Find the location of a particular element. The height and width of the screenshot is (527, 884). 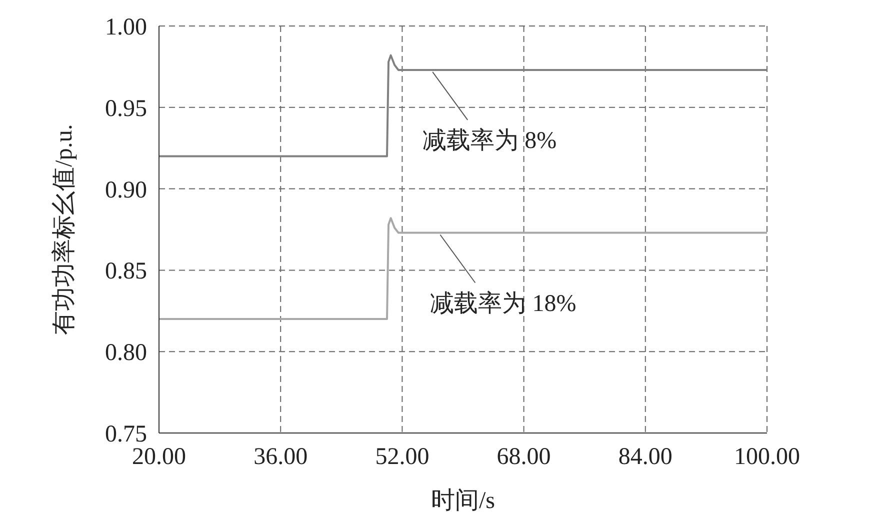

y-tick-label: 0.95 is located at coordinates (126, 109).